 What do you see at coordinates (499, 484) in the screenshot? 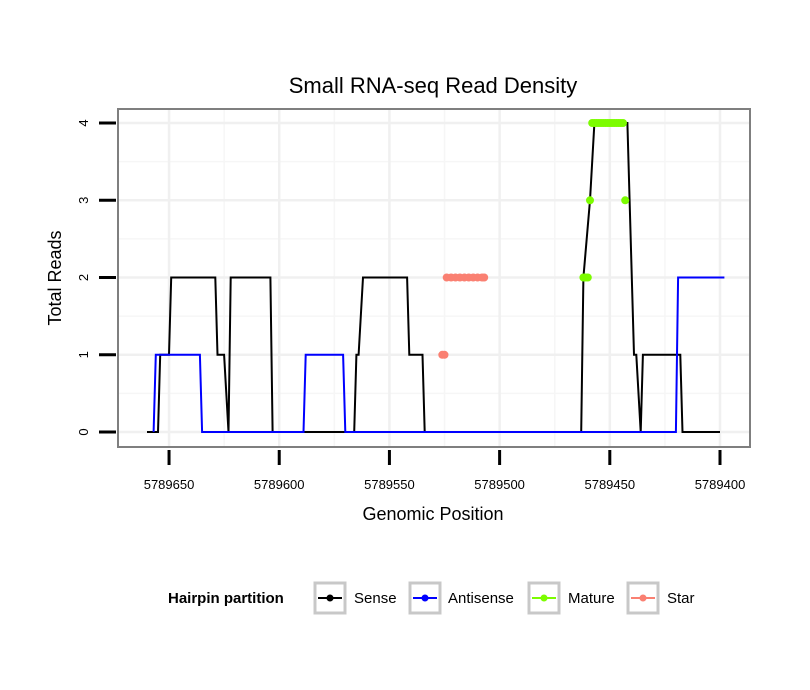
I see `x-tick-label: 5789500` at bounding box center [499, 484].